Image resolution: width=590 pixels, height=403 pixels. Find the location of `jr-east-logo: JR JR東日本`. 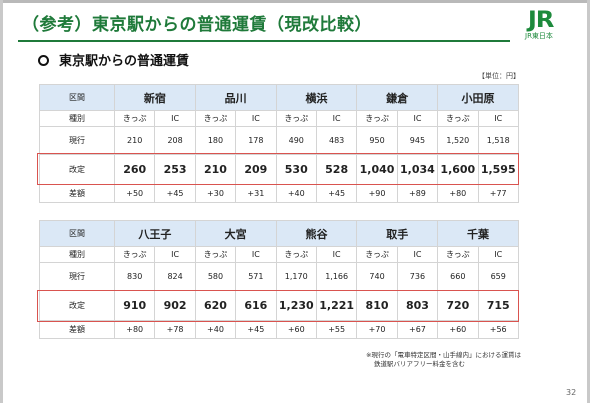

jr-east-logo: JR JR東日本 is located at coordinates (549, 25).